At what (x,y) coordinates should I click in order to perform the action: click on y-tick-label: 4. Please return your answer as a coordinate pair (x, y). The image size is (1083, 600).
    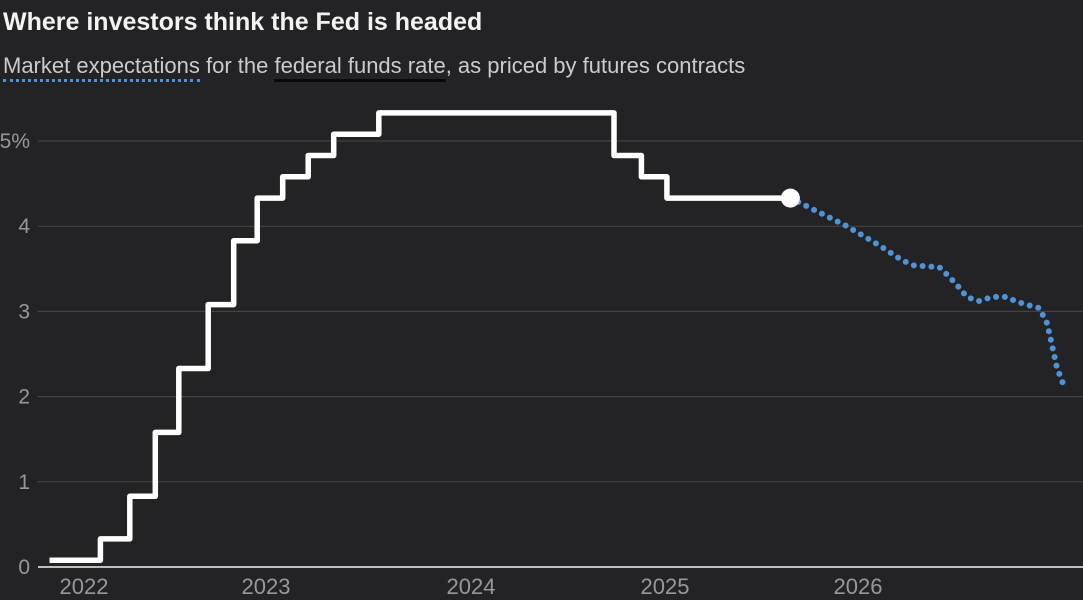
    Looking at the image, I should click on (24, 226).